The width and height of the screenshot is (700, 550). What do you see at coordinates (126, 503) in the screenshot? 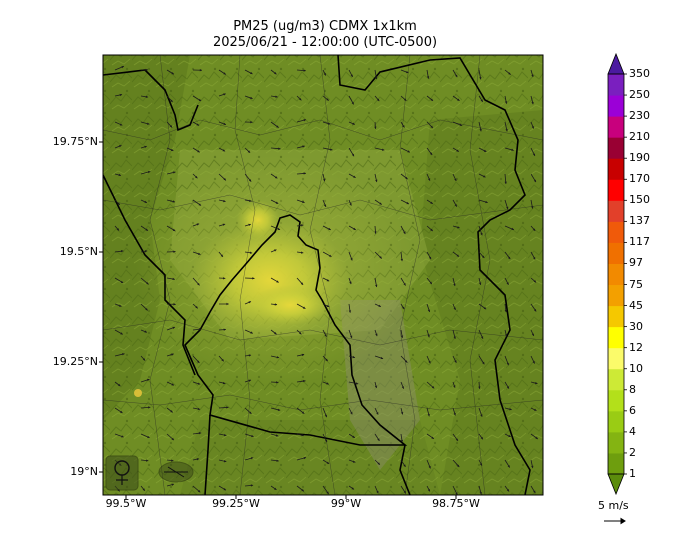
I see `lon-tick-label: 99.5°W` at bounding box center [126, 503].